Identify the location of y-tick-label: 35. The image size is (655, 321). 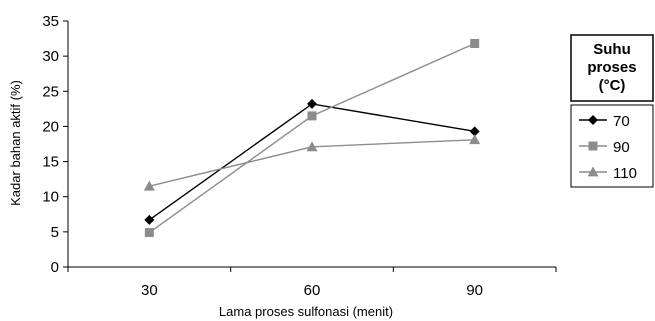
(50, 21).